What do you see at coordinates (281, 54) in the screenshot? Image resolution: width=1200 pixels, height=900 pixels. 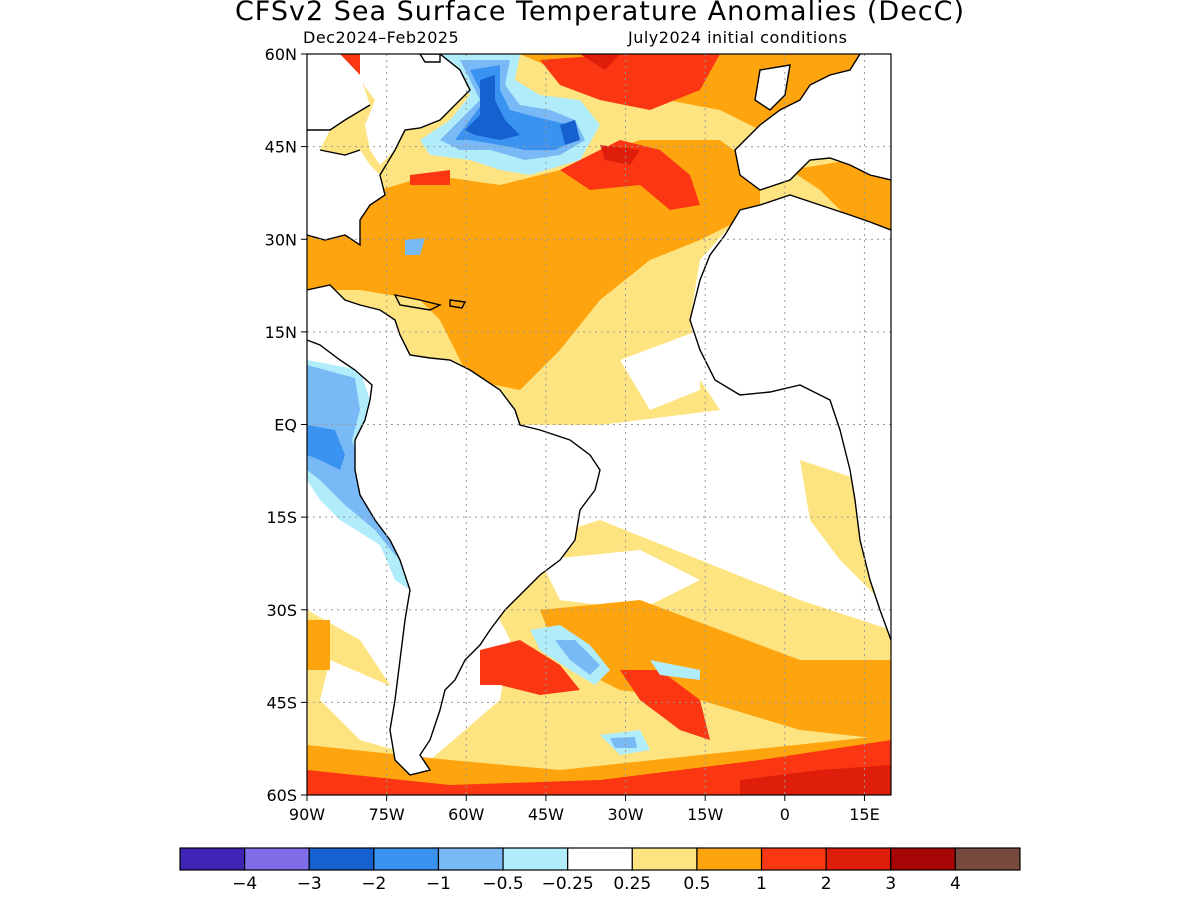 I see `lat-tick-label: 60N` at bounding box center [281, 54].